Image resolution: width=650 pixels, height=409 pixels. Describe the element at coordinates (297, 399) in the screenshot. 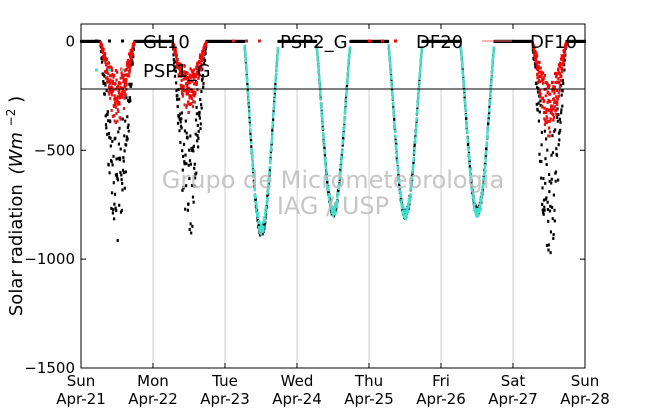

I see `x-tick-label-date: Apr-24` at that location.